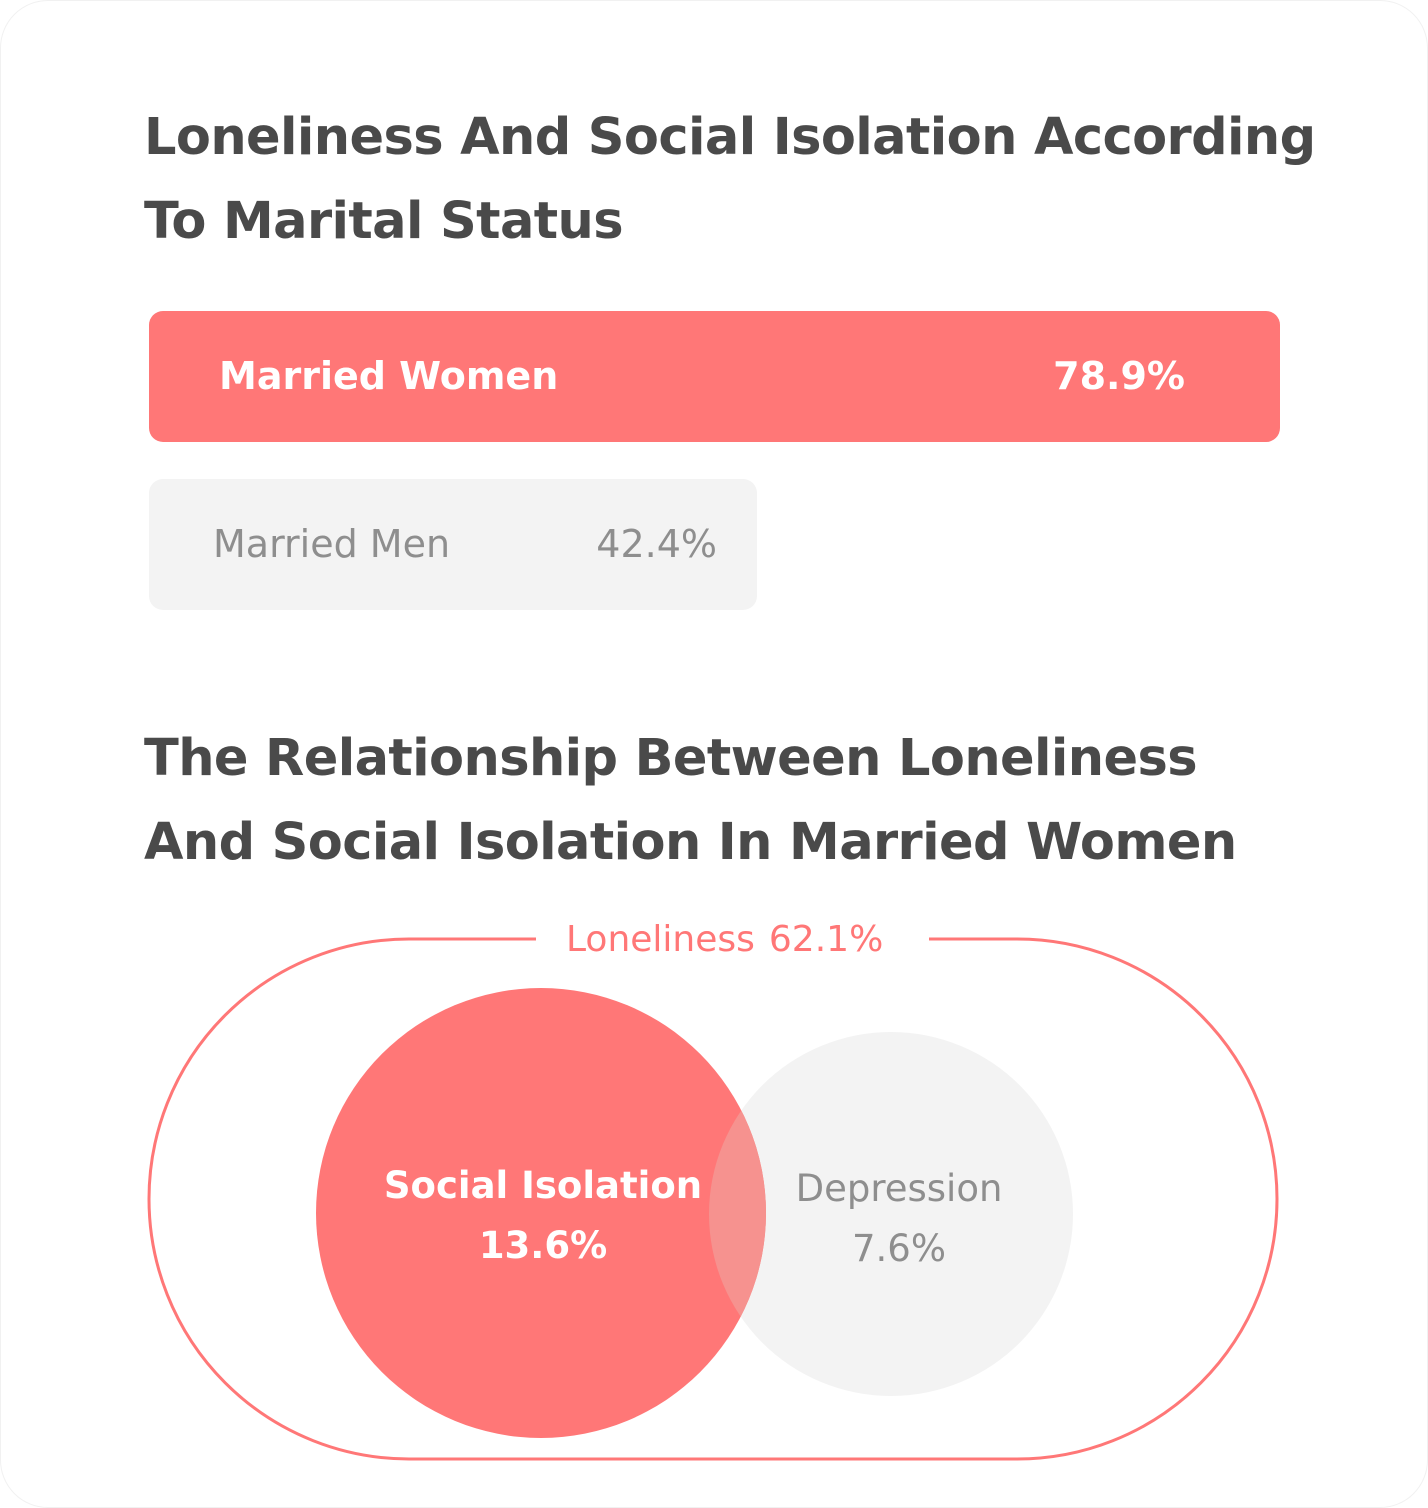 Image resolution: width=1428 pixels, height=1508 pixels. I want to click on social-isolation-label: Social Isolation, so click(543, 1185).